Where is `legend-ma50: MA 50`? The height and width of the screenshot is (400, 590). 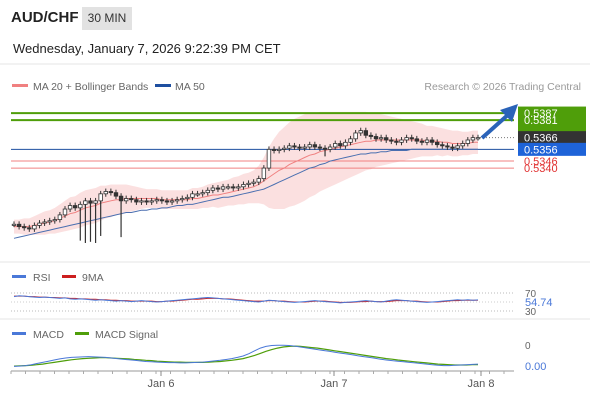 legend-ma50: MA 50 is located at coordinates (190, 87).